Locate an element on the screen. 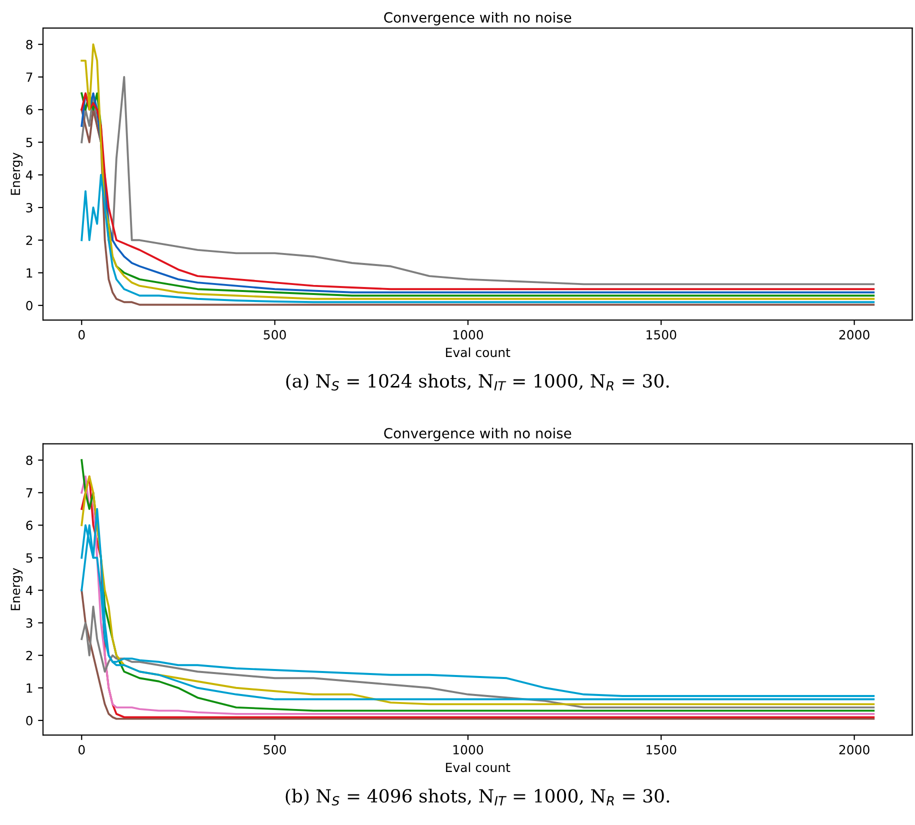  text: (a) N$_{S}$ = 1024 shots, N$_{IT}$ = 1000, N$_{R}$ = 30. is located at coordinates (477, 382).